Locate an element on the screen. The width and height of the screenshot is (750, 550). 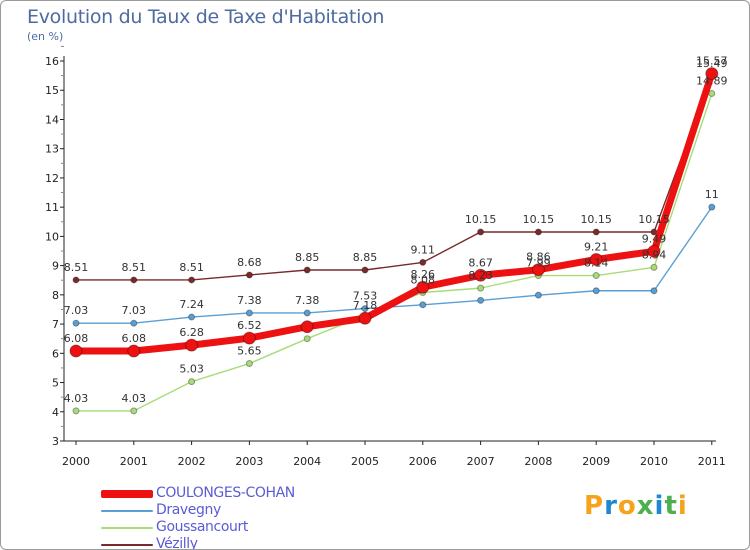
legend-label: Dravegny is located at coordinates (188, 510).